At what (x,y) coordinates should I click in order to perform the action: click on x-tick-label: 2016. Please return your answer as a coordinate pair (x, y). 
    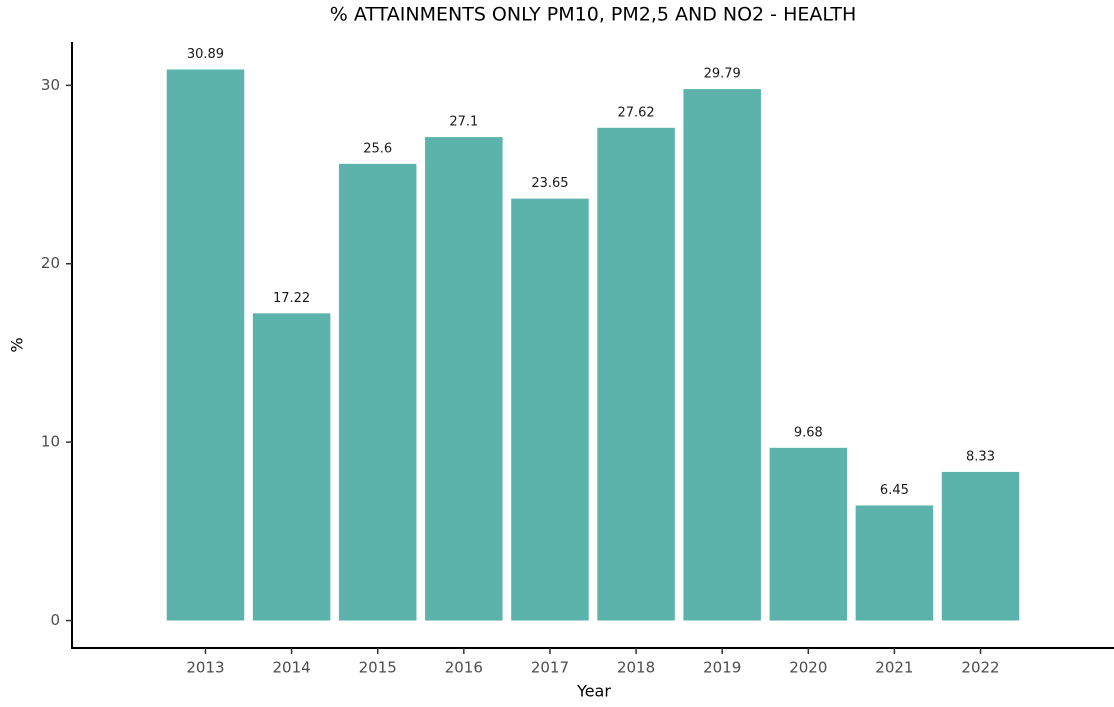
    Looking at the image, I should click on (464, 668).